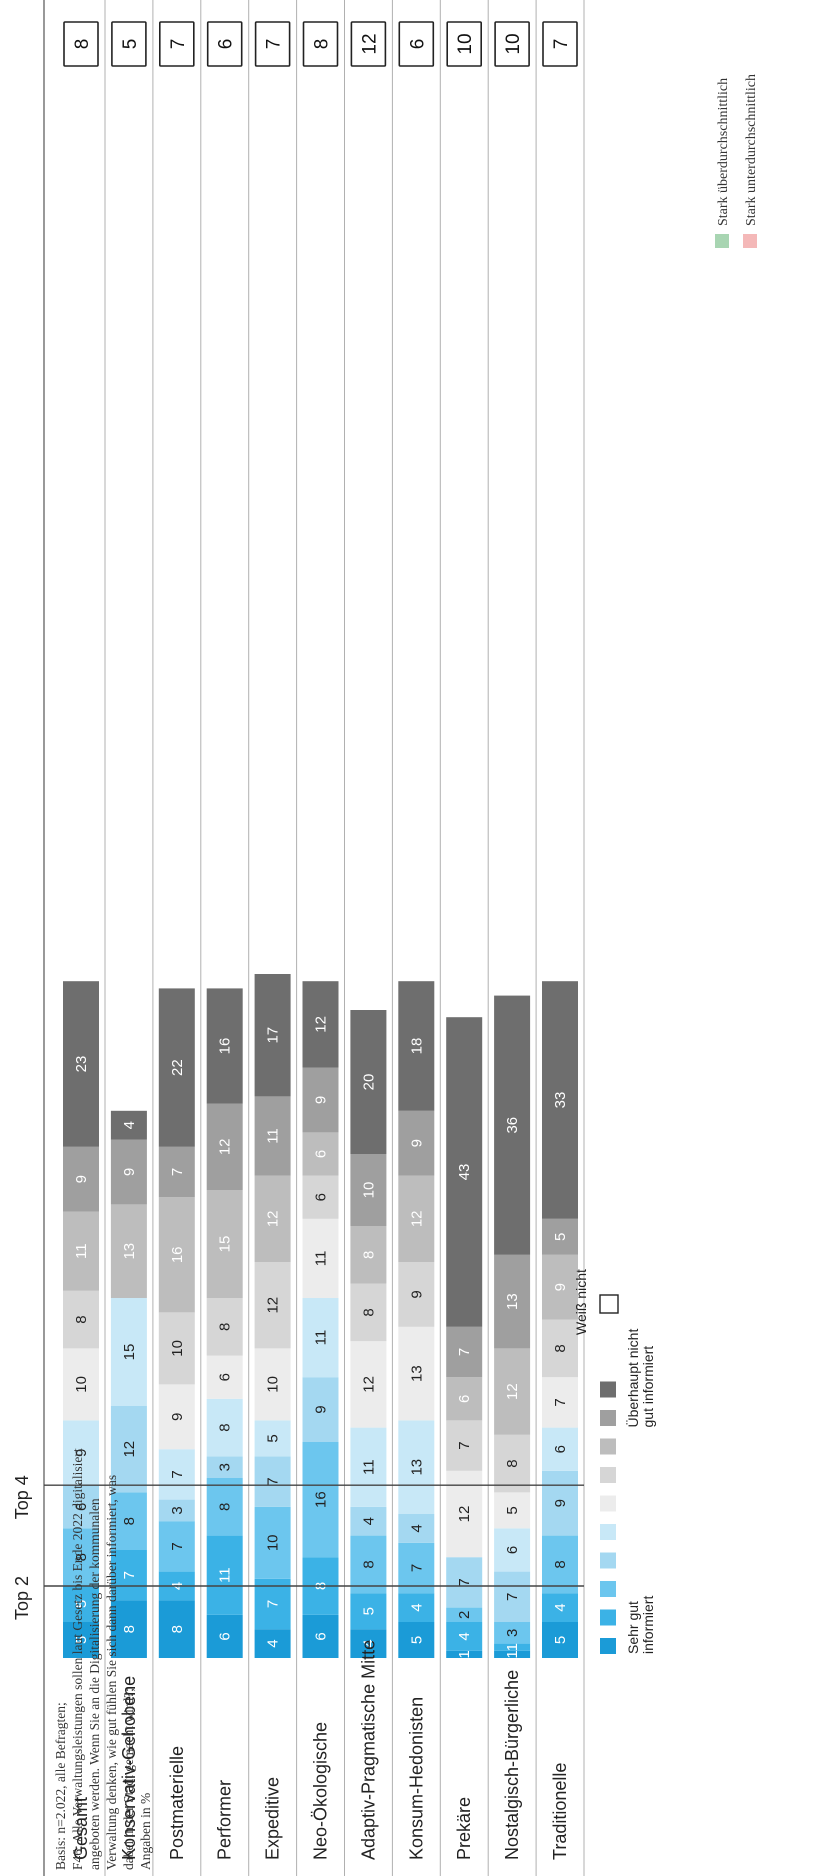 This screenshot has height=1876, width=825. What do you see at coordinates (130, 44) in the screenshot?
I see `weiss-nicht-value: 5` at bounding box center [130, 44].